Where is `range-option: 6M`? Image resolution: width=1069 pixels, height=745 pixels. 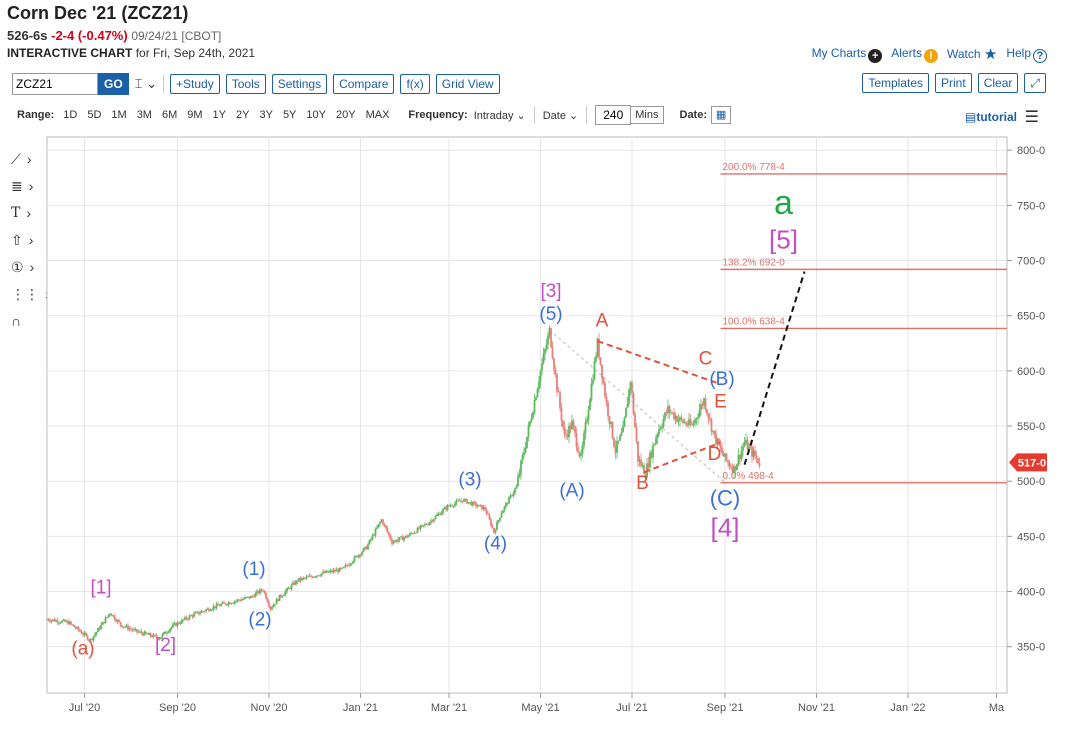
range-option: 6M is located at coordinates (169, 115).